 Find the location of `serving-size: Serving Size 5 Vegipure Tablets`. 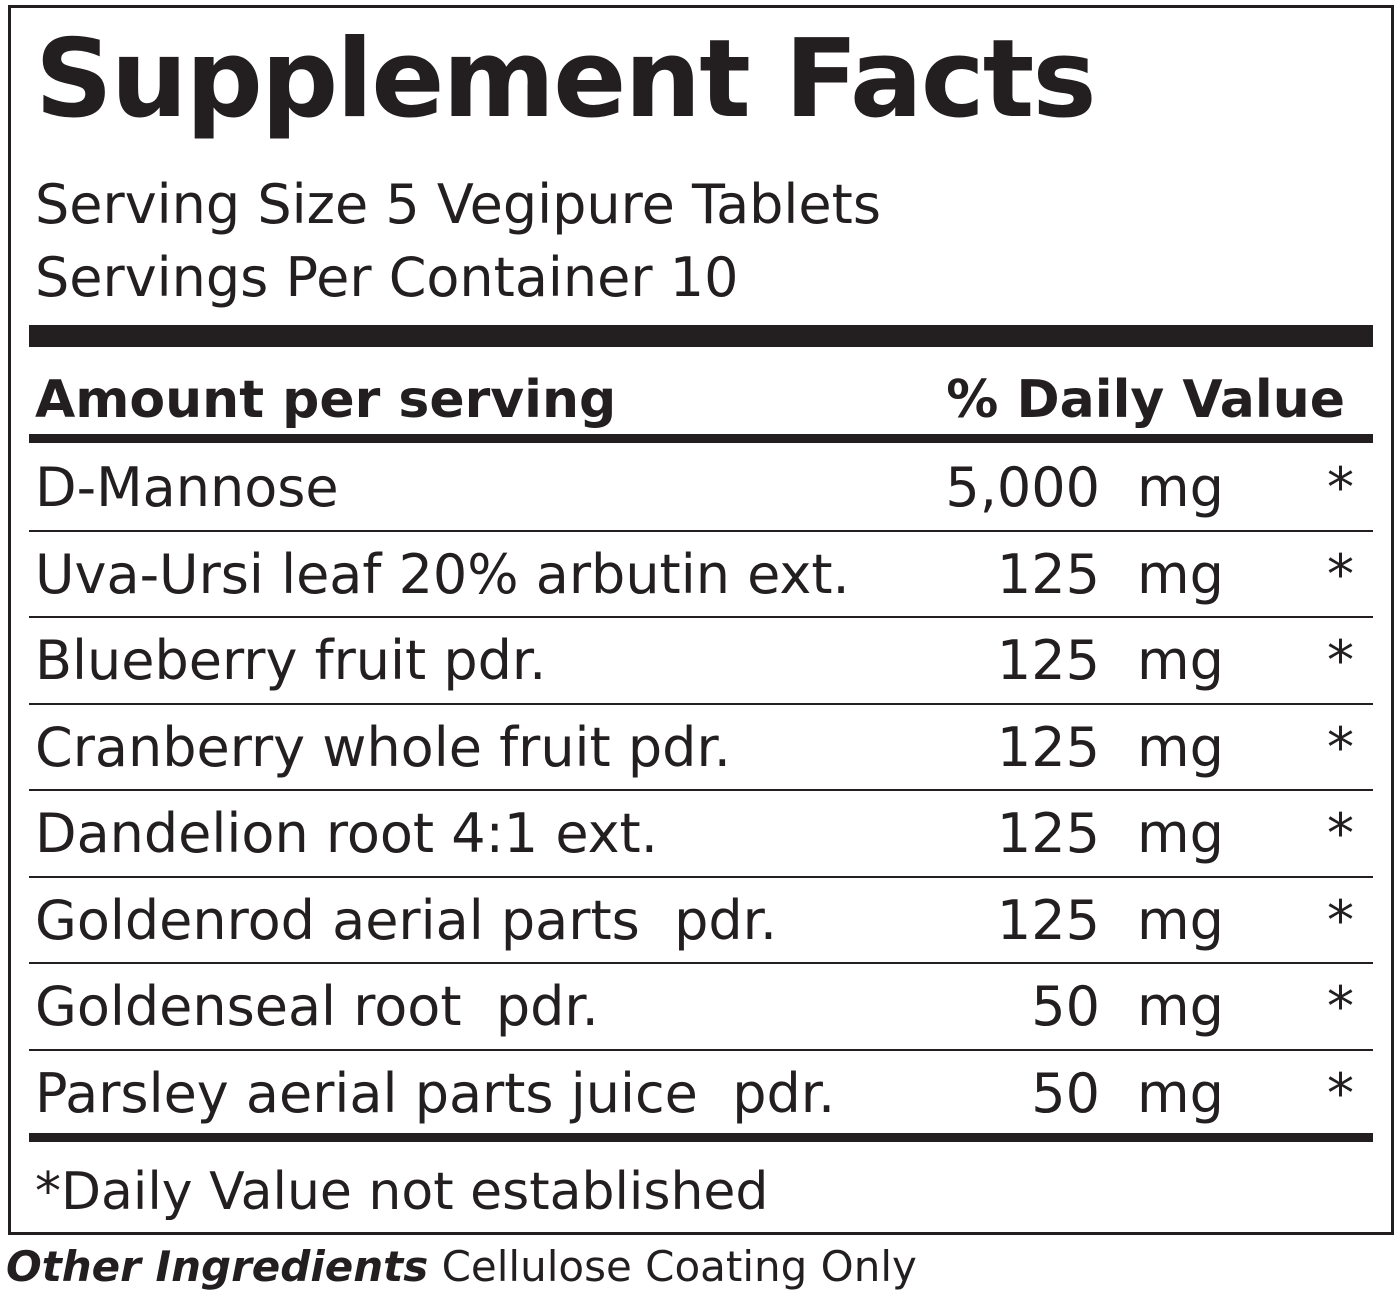

serving-size: Serving Size 5 Vegipure Tablets is located at coordinates (458, 204).